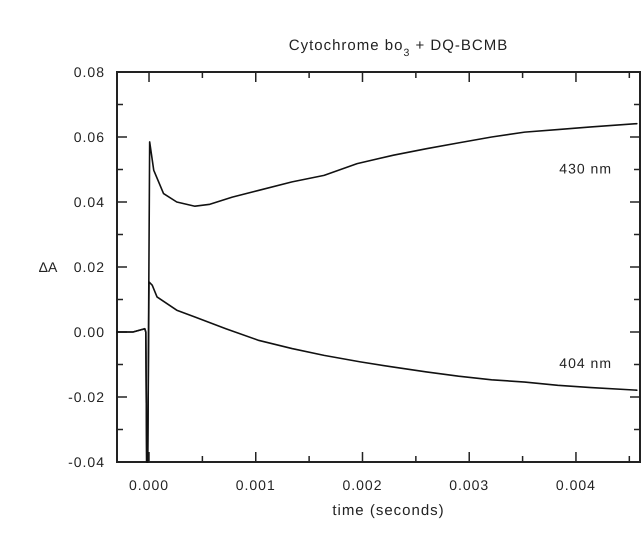  What do you see at coordinates (89, 267) in the screenshot?
I see `y-tick-label: 0.02` at bounding box center [89, 267].